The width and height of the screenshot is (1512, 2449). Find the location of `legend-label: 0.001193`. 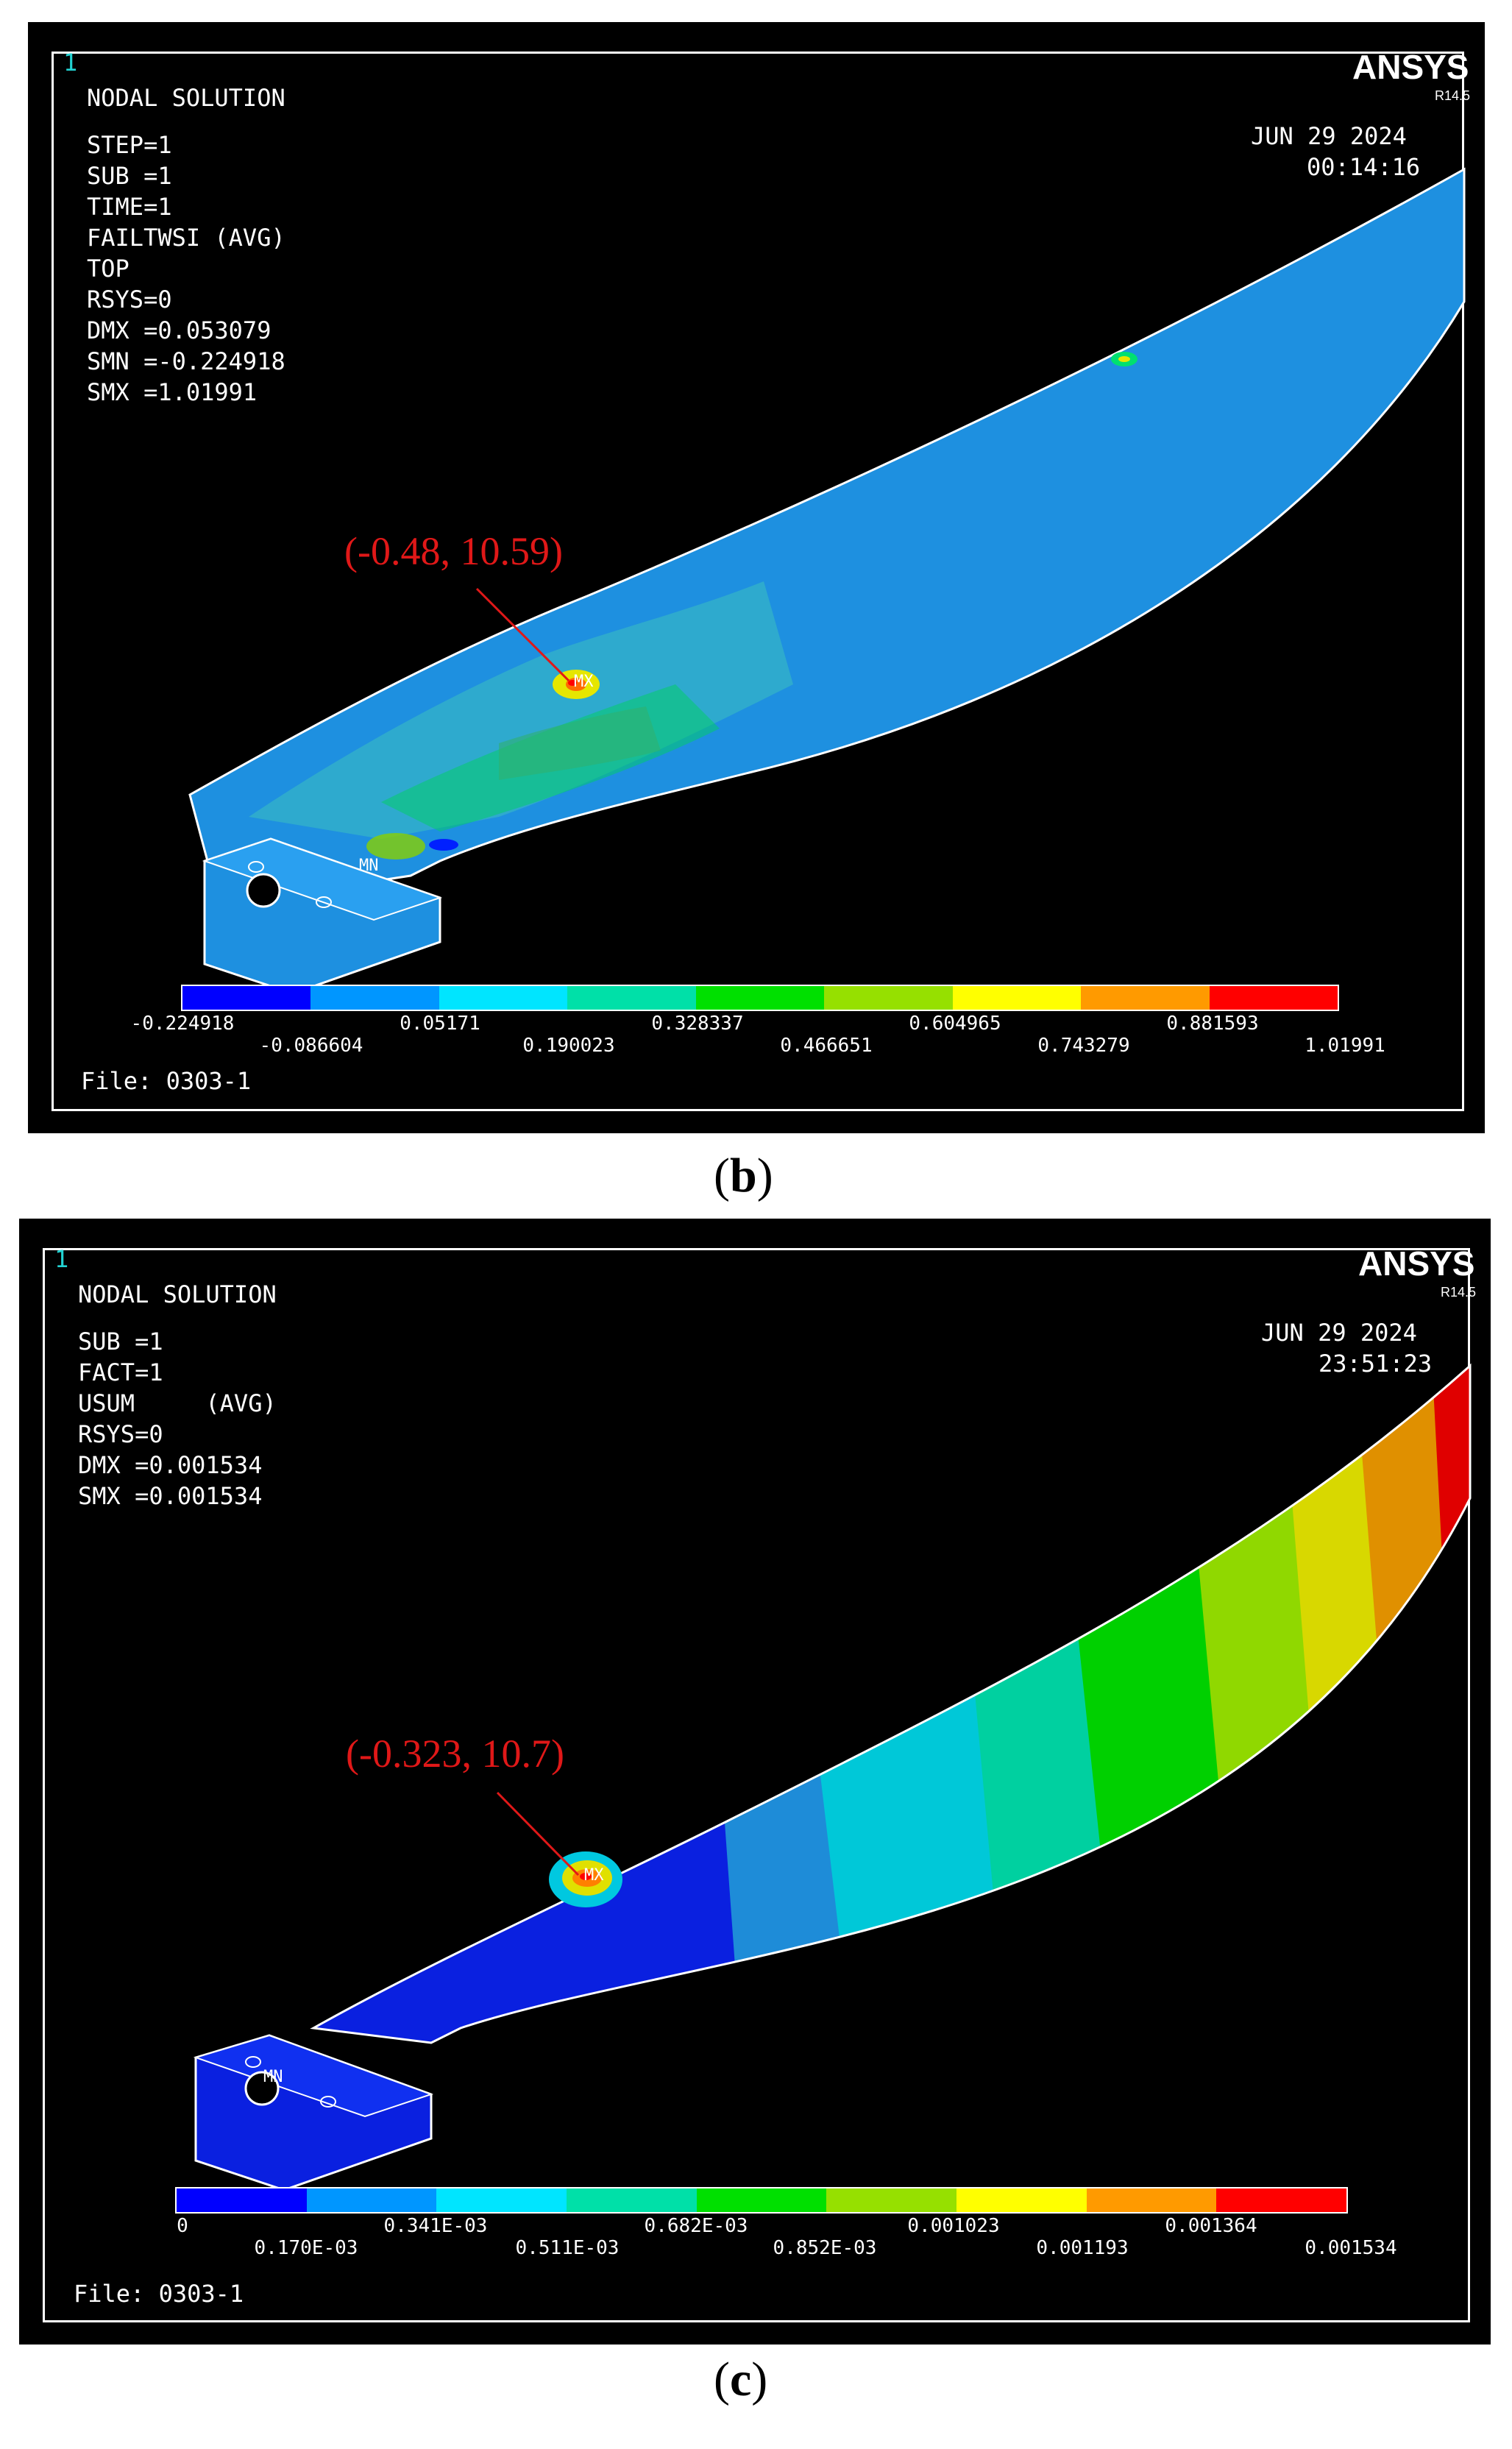

legend-label: 0.001193 is located at coordinates (1082, 2248).